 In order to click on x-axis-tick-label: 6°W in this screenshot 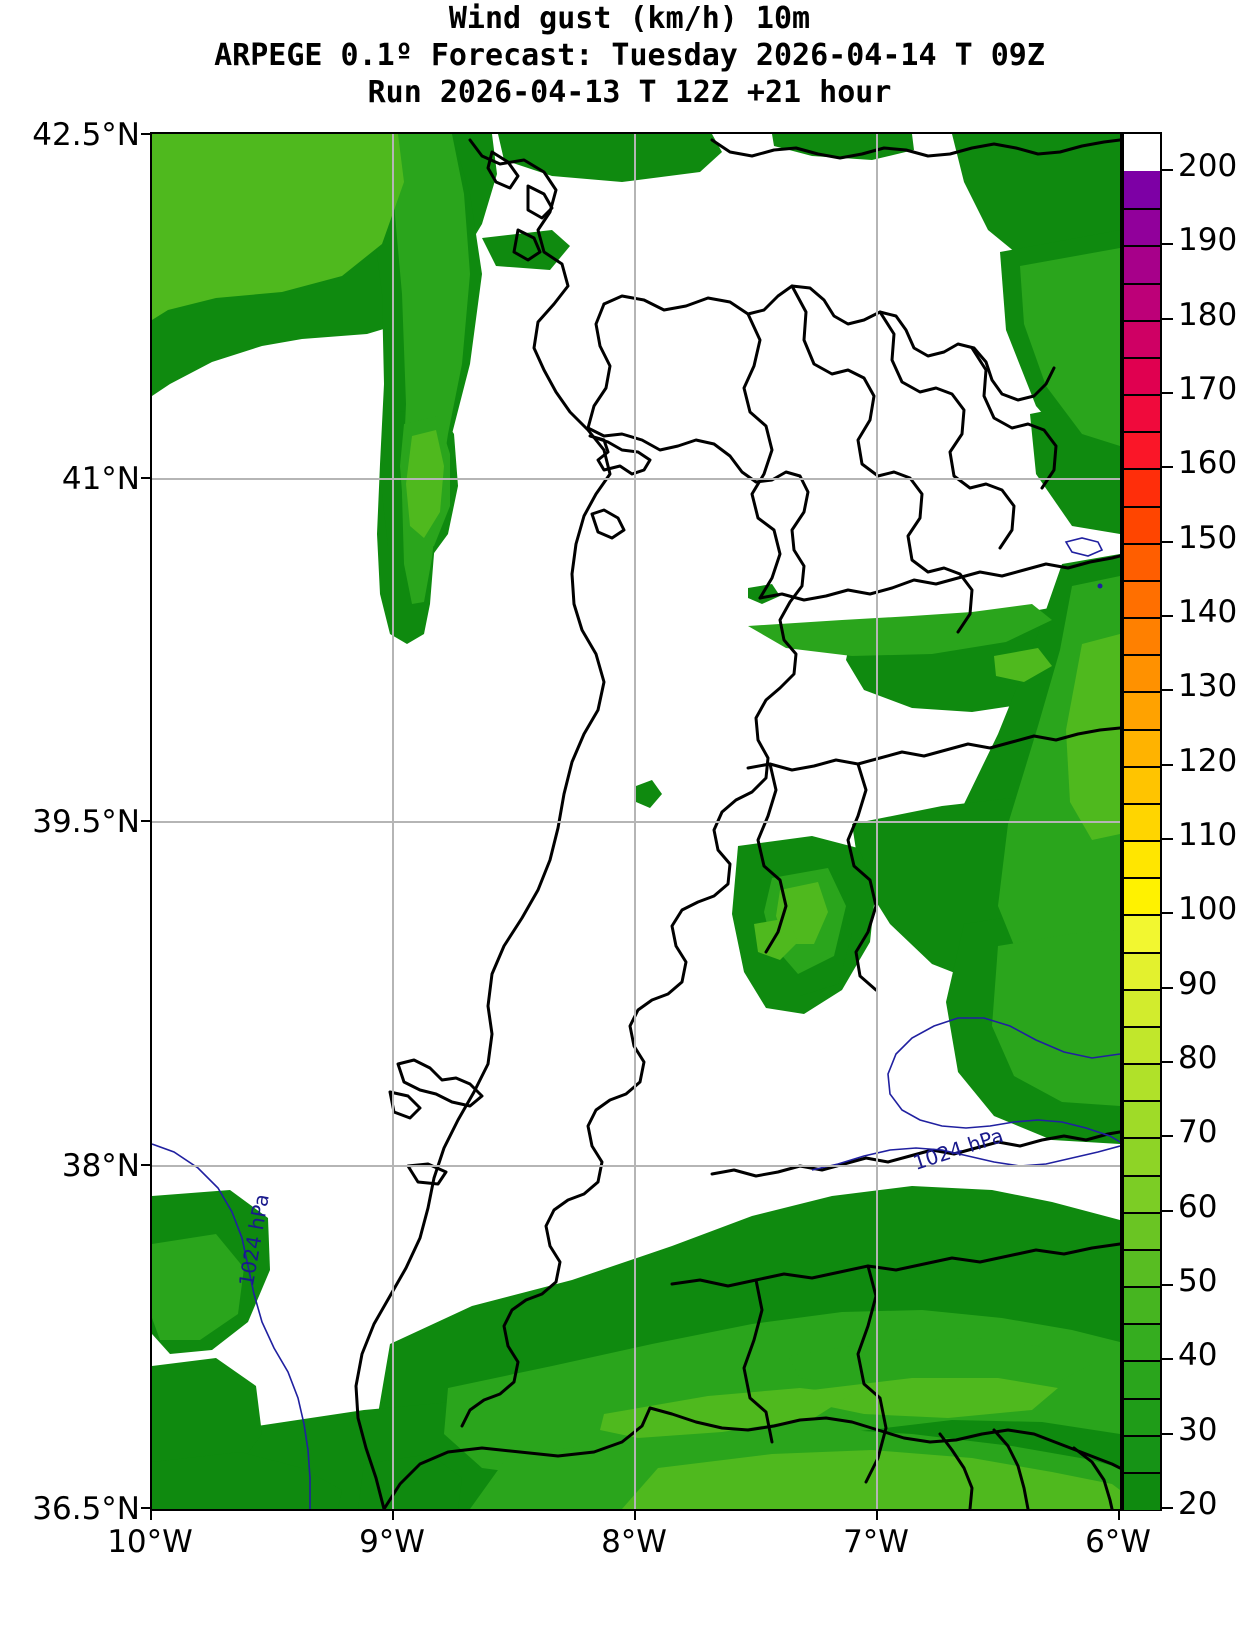, I will do `click(1118, 1542)`.